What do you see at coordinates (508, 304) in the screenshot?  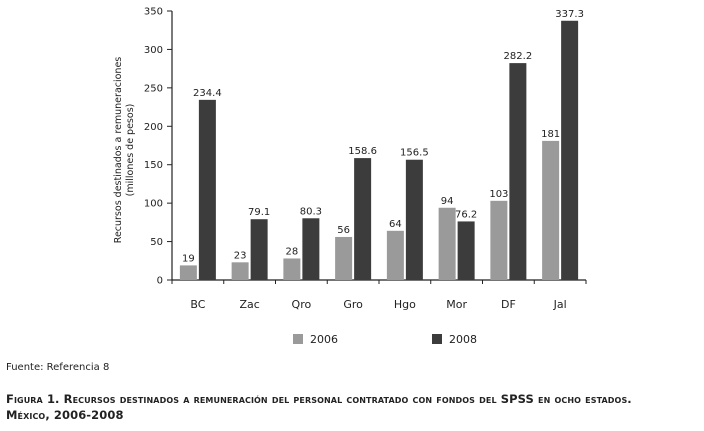 I see `category-label: DF` at bounding box center [508, 304].